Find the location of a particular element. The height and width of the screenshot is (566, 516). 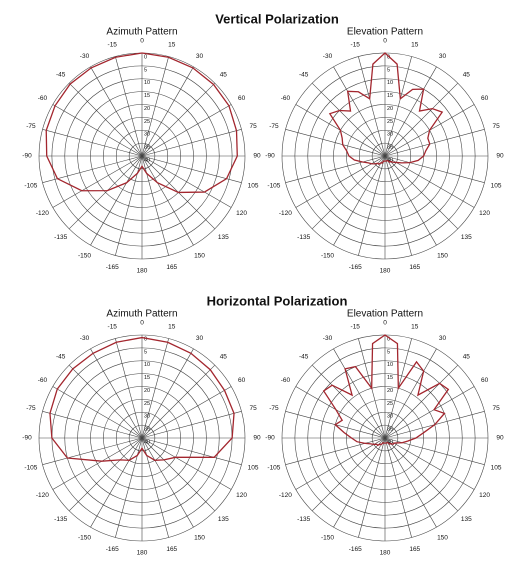

radial-label: 30 is located at coordinates (147, 135).